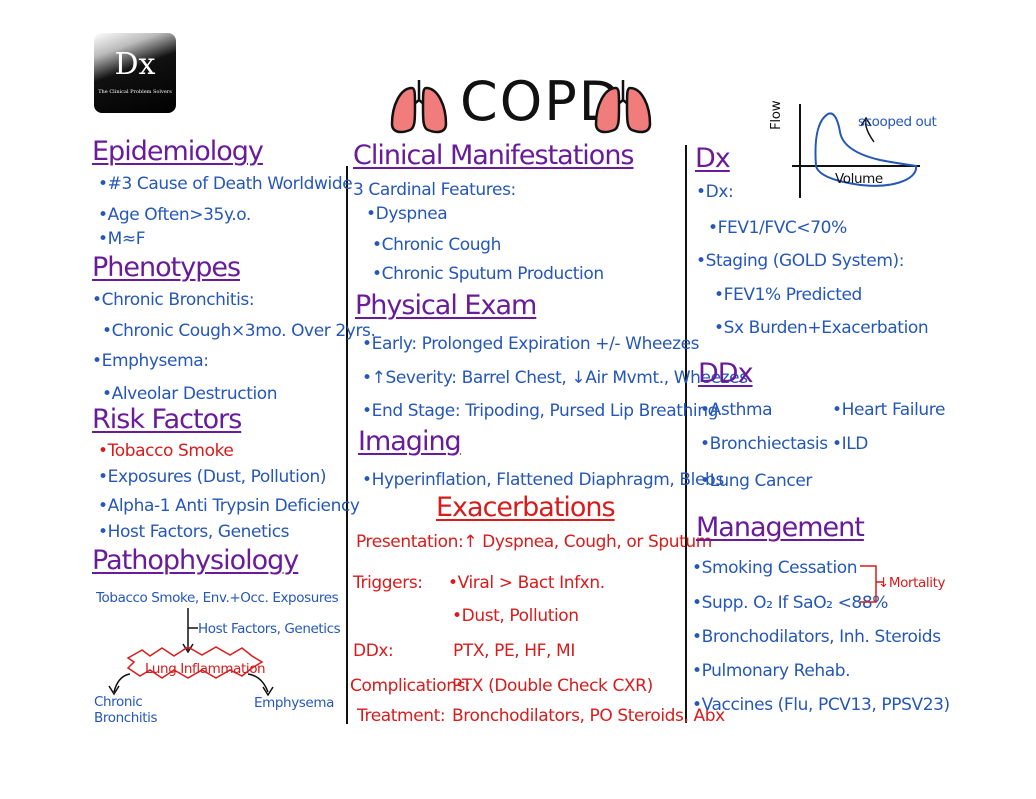  I want to click on physical-exam-heading: Physical Exam, so click(446, 305).